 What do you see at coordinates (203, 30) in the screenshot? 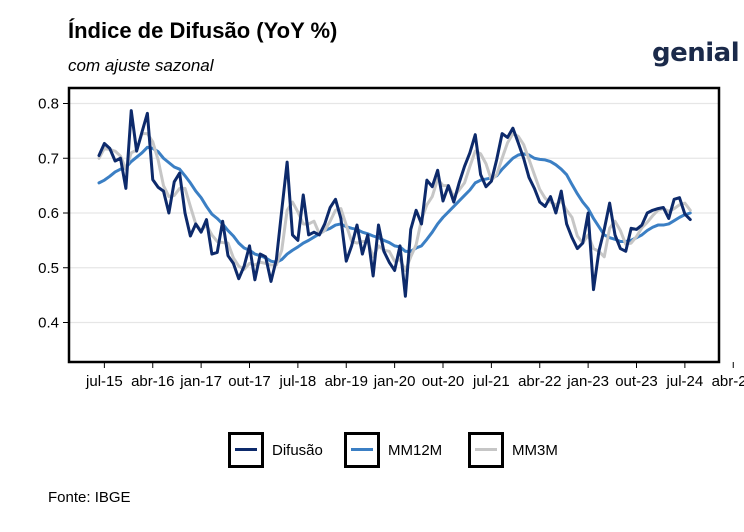
I see `chart-title: Índice de Difusão (YoY %)` at bounding box center [203, 30].